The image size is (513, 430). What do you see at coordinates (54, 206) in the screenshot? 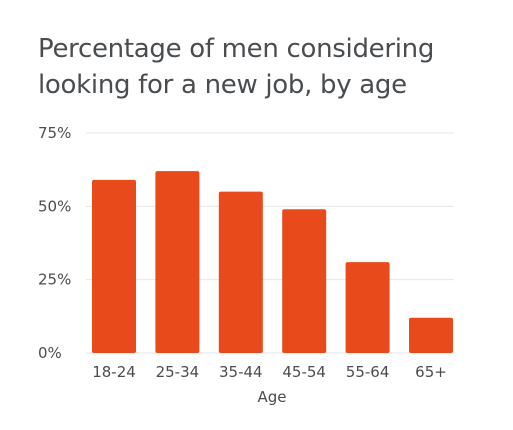
I see `y-tick-label: 50%` at bounding box center [54, 206].